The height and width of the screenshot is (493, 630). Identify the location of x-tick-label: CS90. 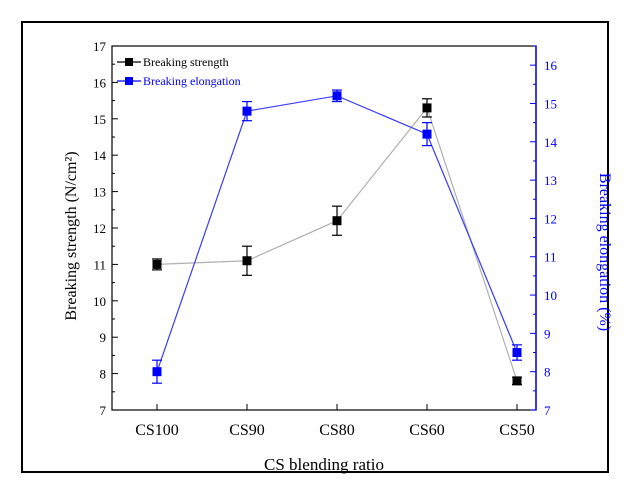
(247, 430).